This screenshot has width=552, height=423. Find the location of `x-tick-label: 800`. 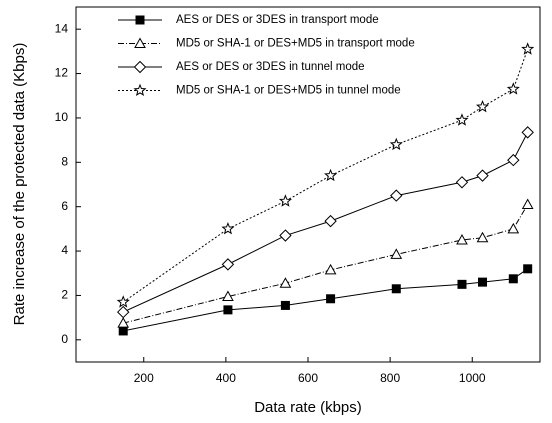

x-tick-label: 800 is located at coordinates (390, 378).